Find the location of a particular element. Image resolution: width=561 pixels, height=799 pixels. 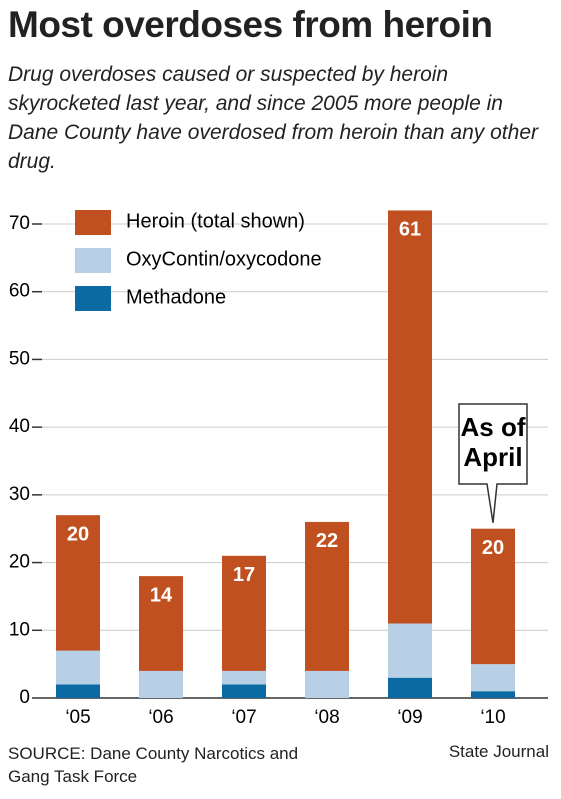

legend-label: Methadone is located at coordinates (176, 297).